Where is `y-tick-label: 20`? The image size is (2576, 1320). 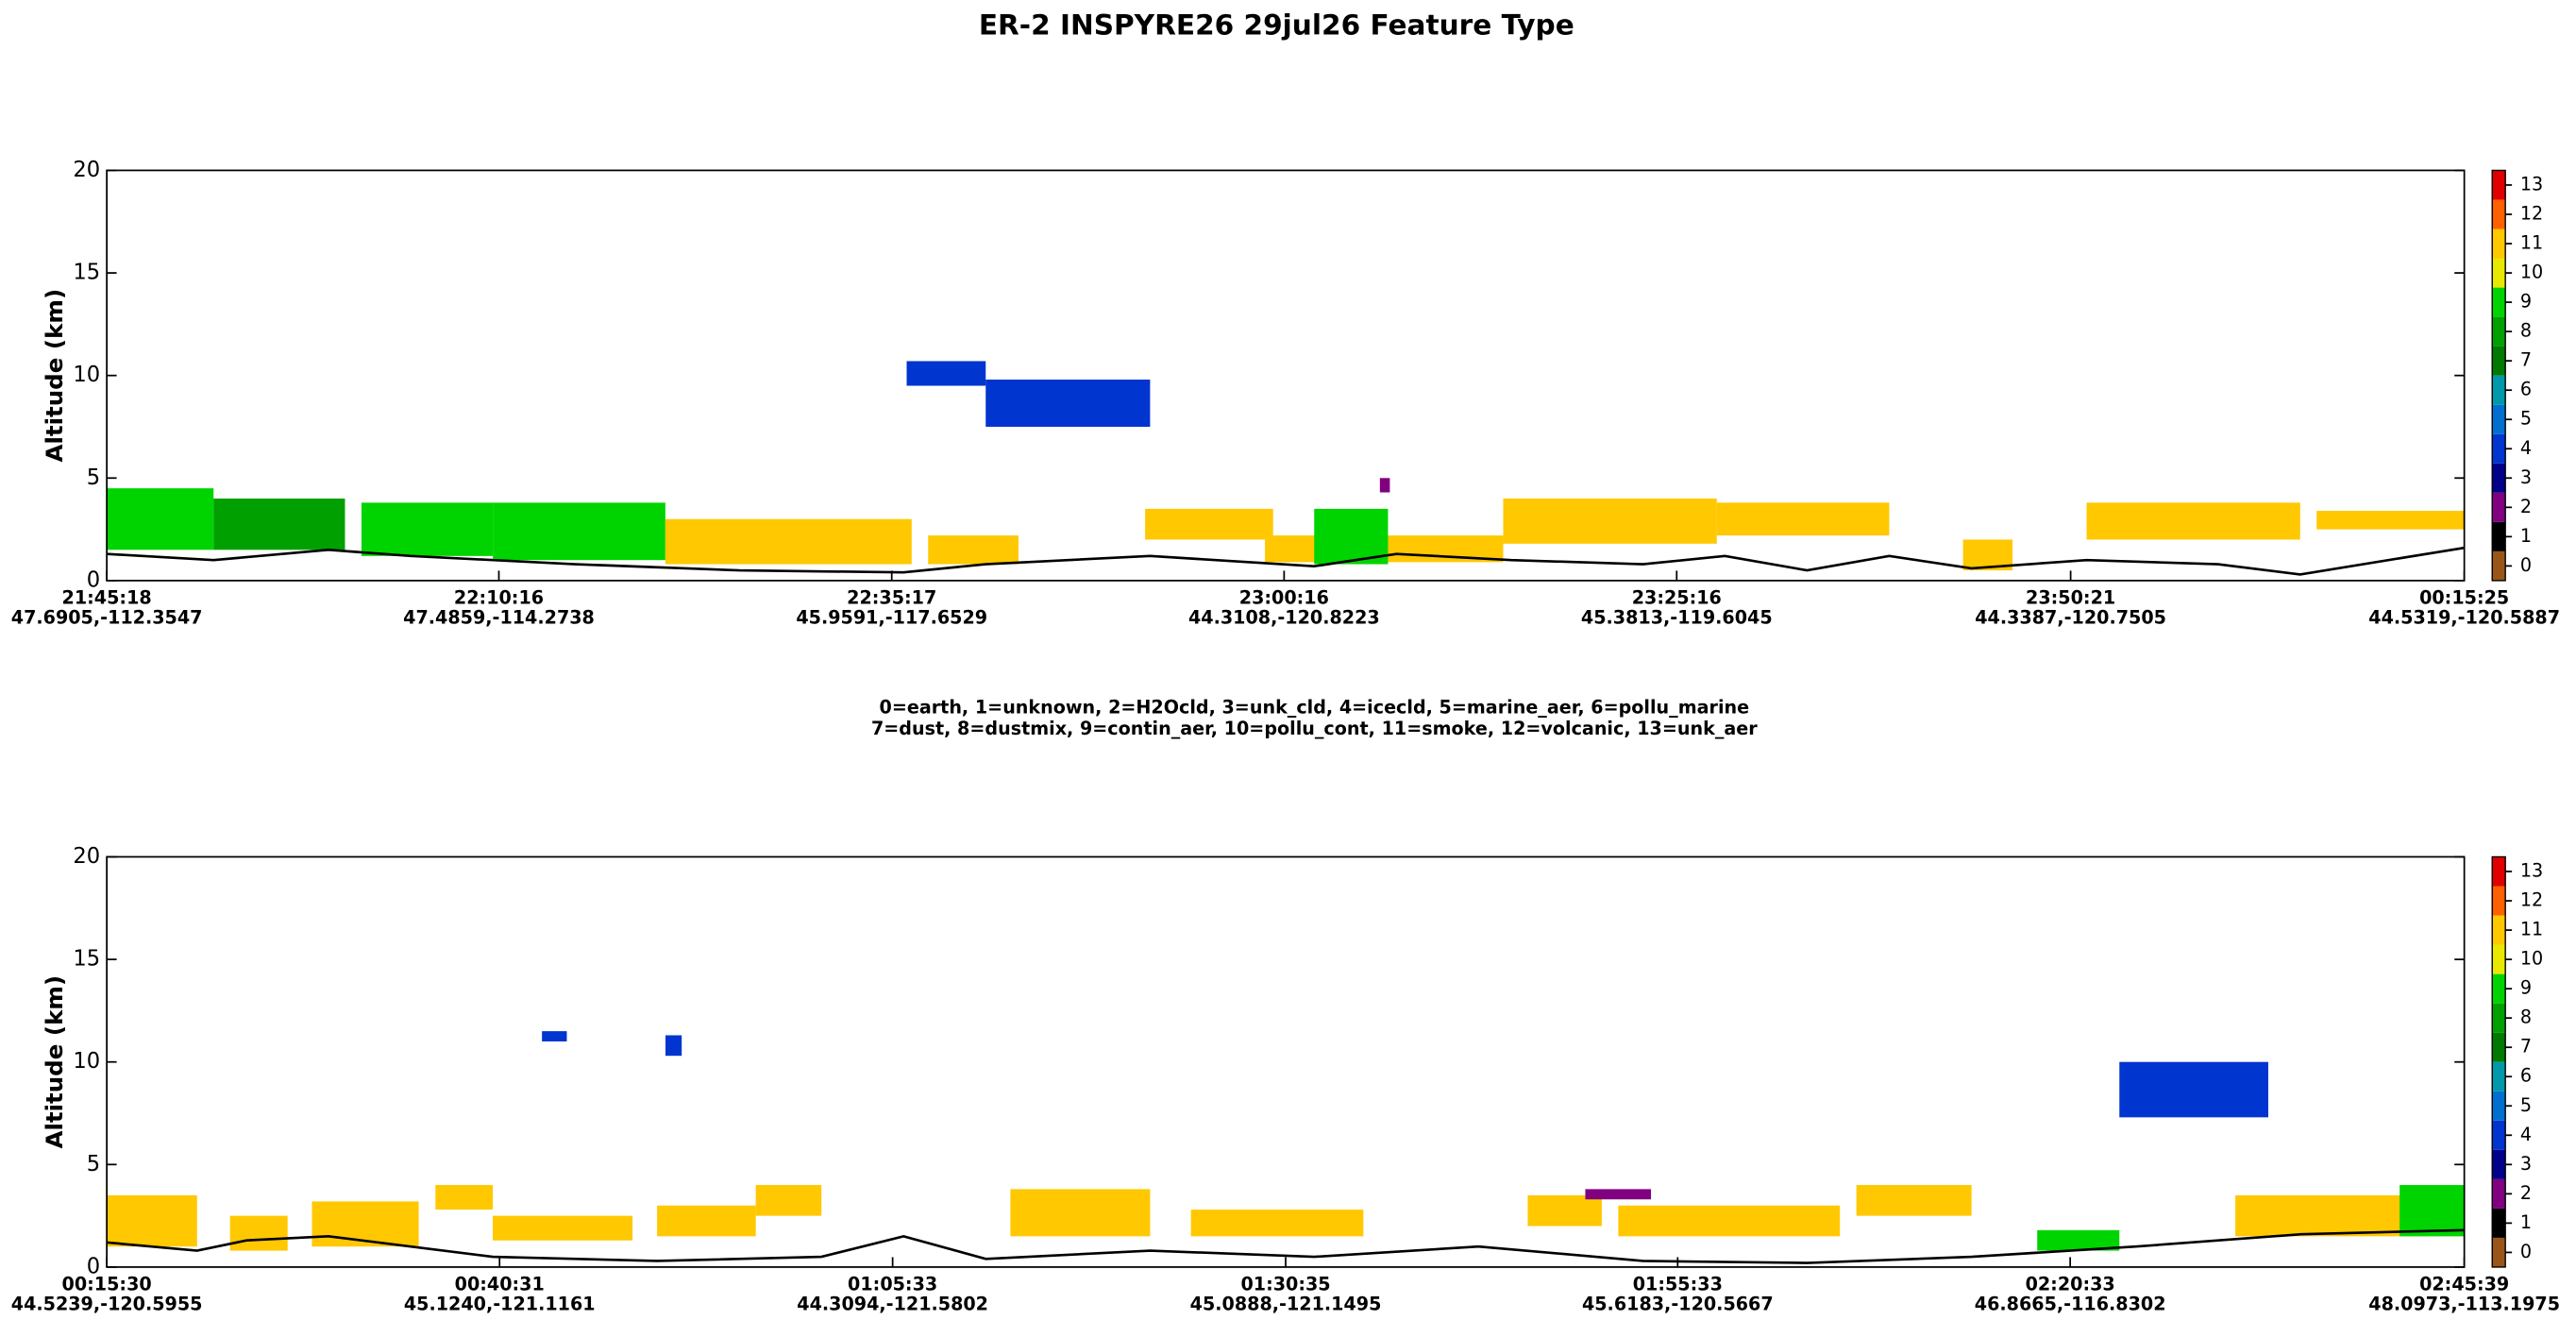 y-tick-label: 20 is located at coordinates (87, 856).